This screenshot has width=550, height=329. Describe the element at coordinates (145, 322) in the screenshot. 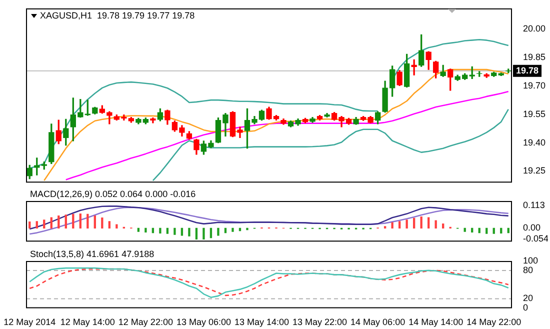

I see `x-tick-label: 12 May 22:00` at that location.